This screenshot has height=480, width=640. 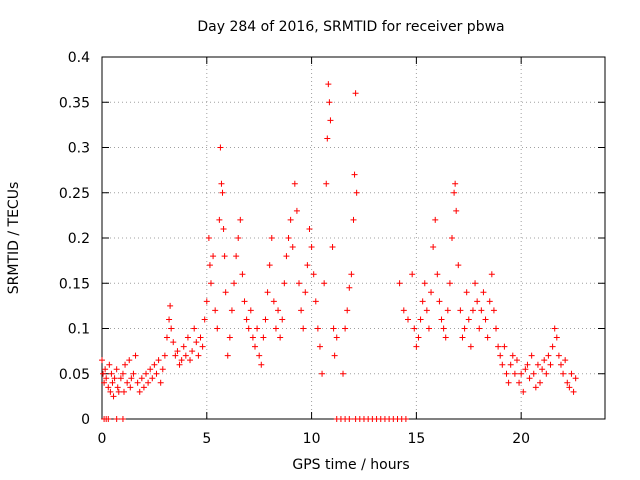 What do you see at coordinates (102, 439) in the screenshot?
I see `x-tick-label: 0` at bounding box center [102, 439].